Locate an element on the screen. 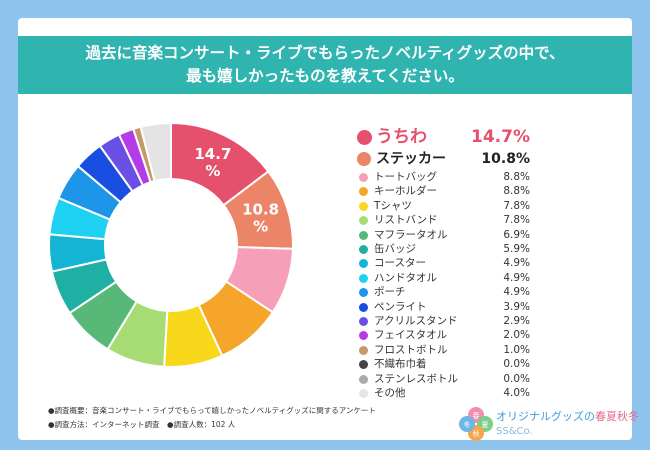 Image resolution: width=650 pixels, height=450 pixels. legend-label: トートバッグ is located at coordinates (405, 177).